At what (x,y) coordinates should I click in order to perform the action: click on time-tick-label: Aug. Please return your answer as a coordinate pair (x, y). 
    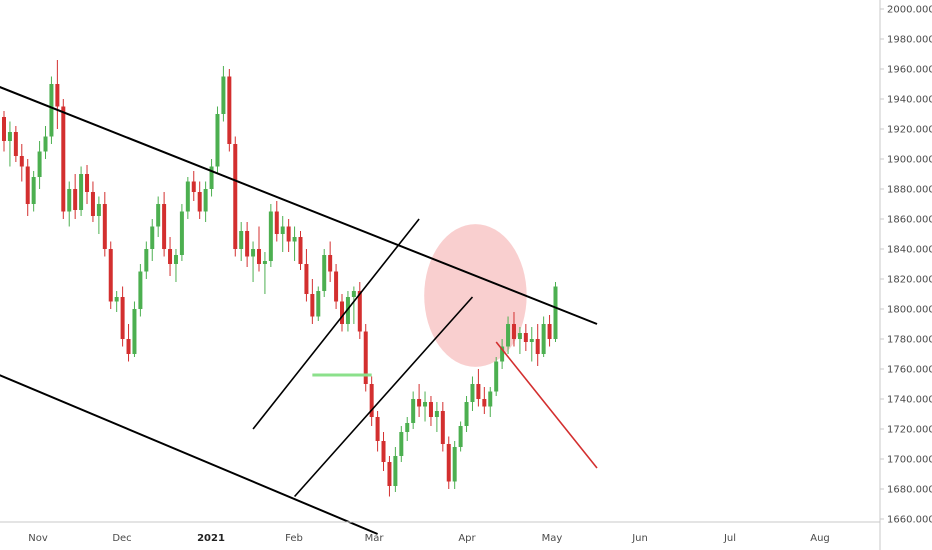
    Looking at the image, I should click on (820, 538).